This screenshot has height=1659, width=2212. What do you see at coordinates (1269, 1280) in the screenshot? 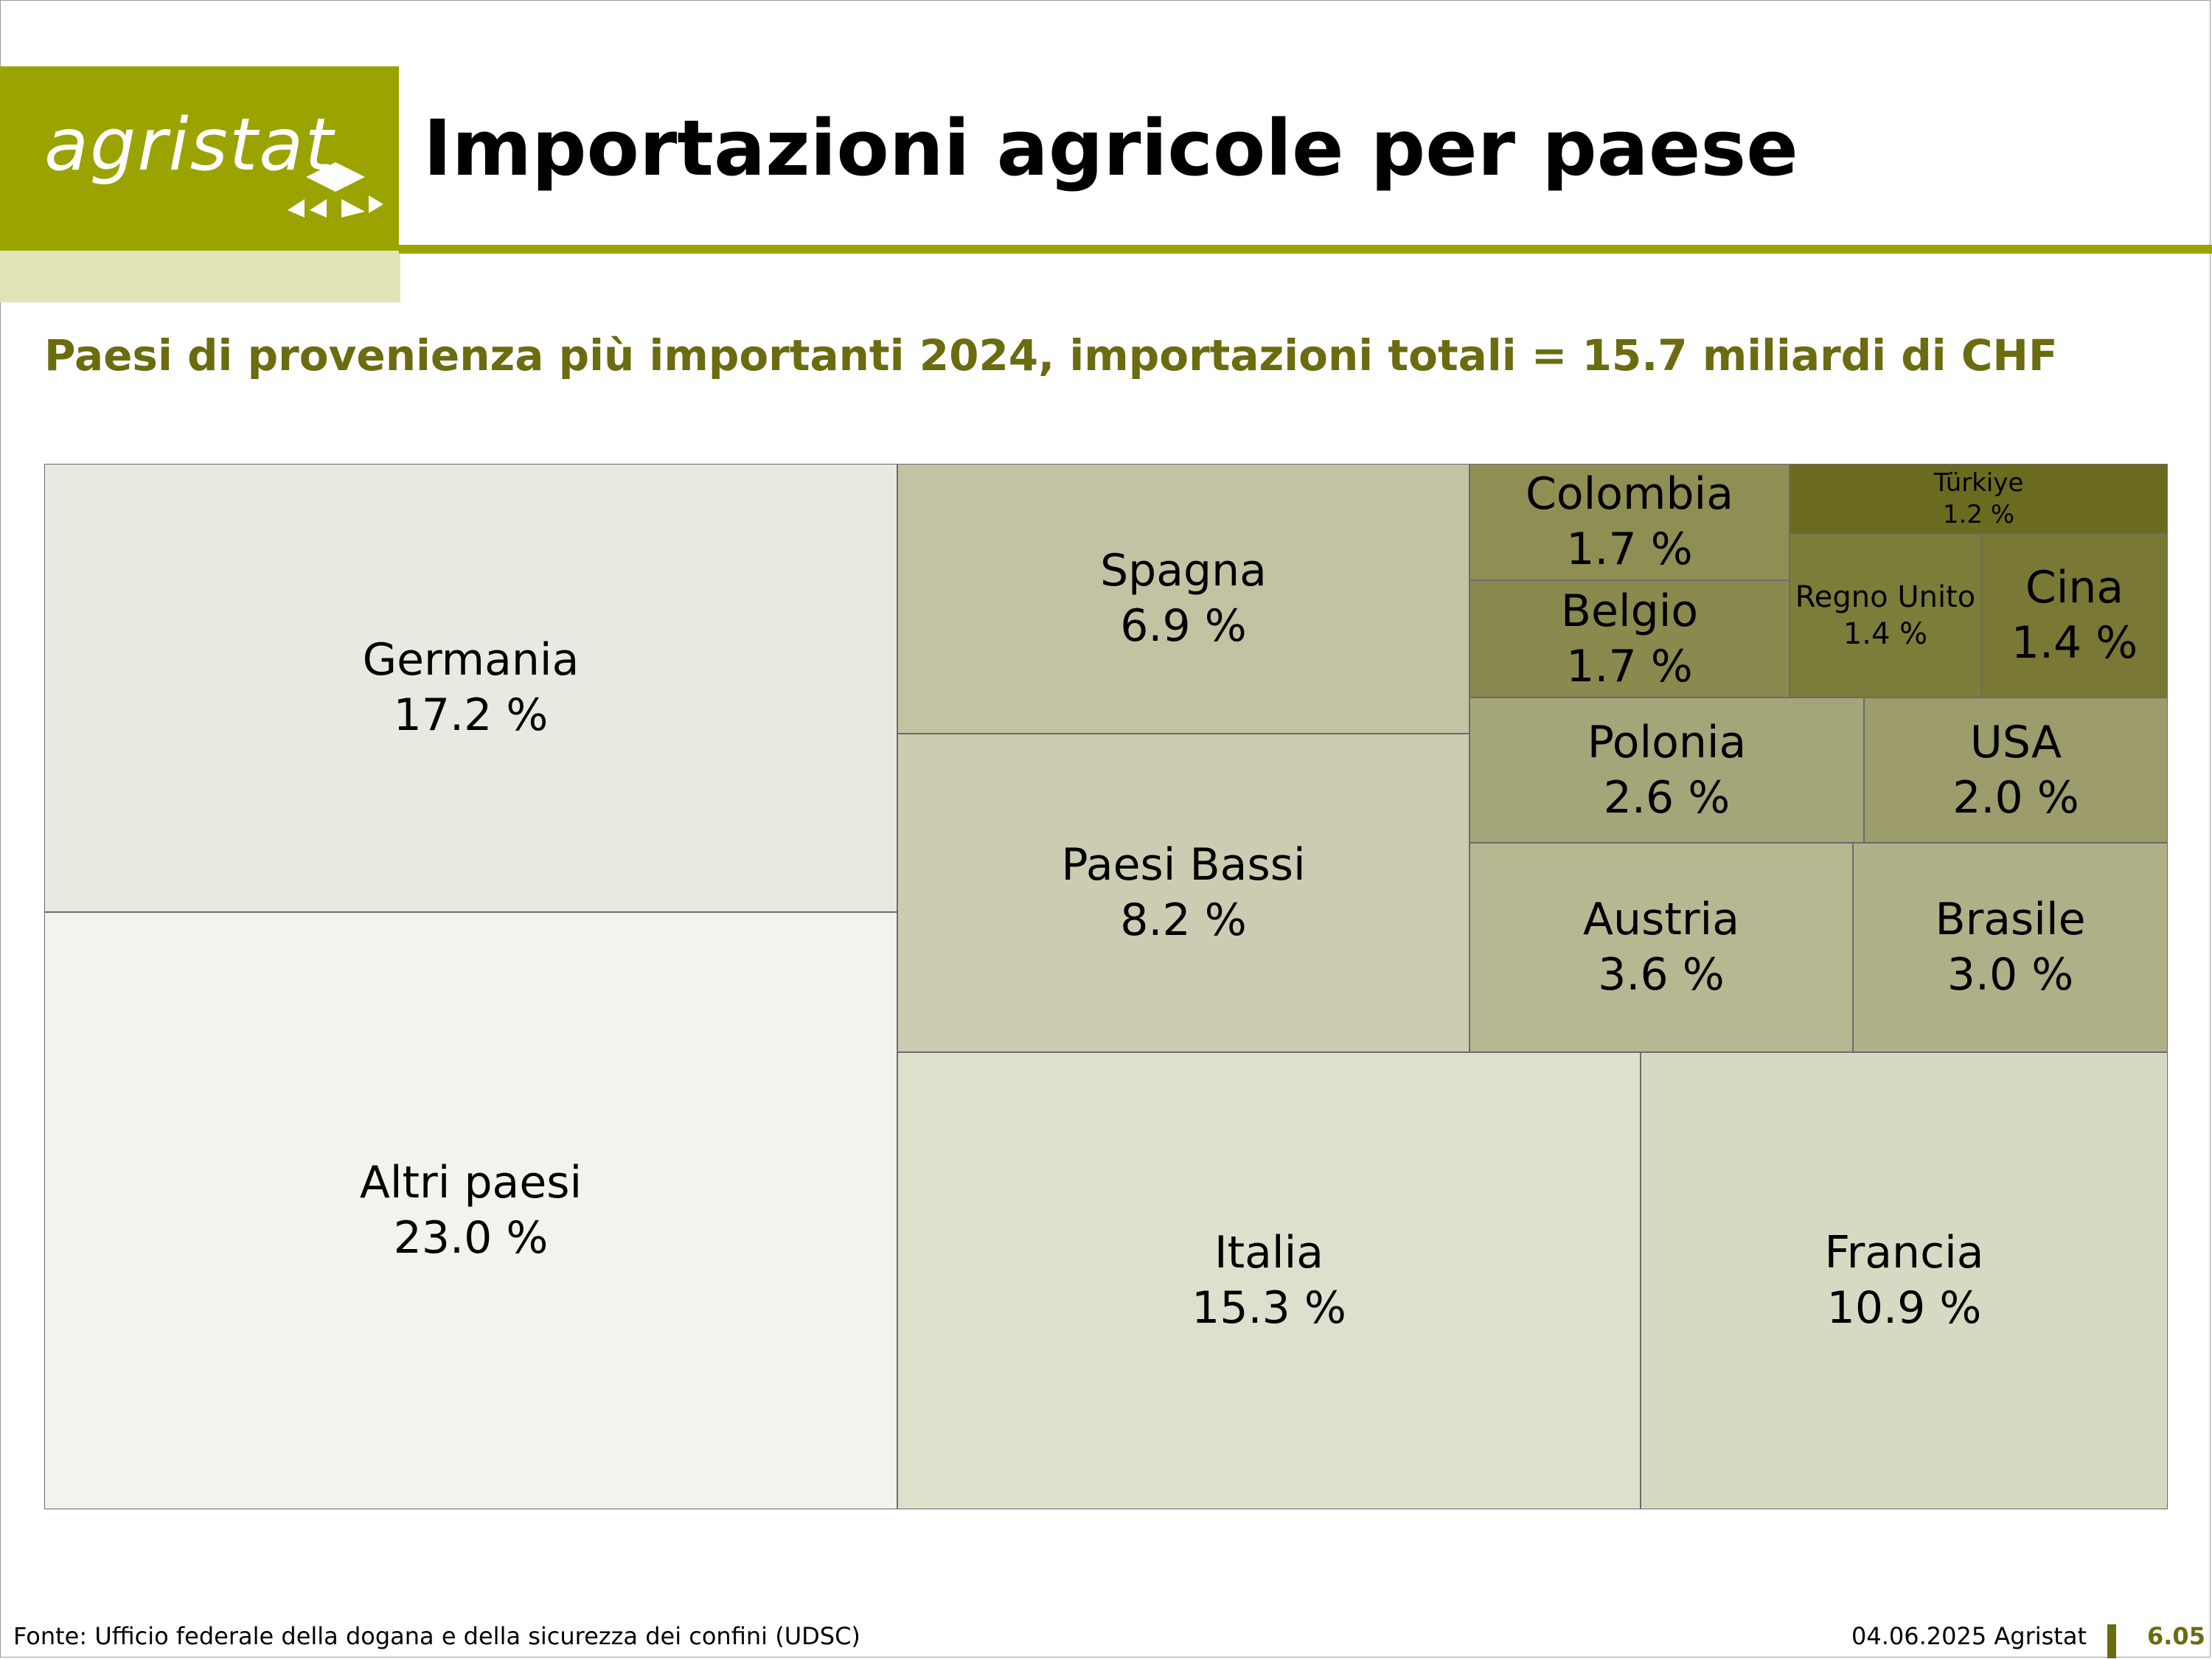
I see `treemap-tile: Italia 15.3 %` at bounding box center [1269, 1280].